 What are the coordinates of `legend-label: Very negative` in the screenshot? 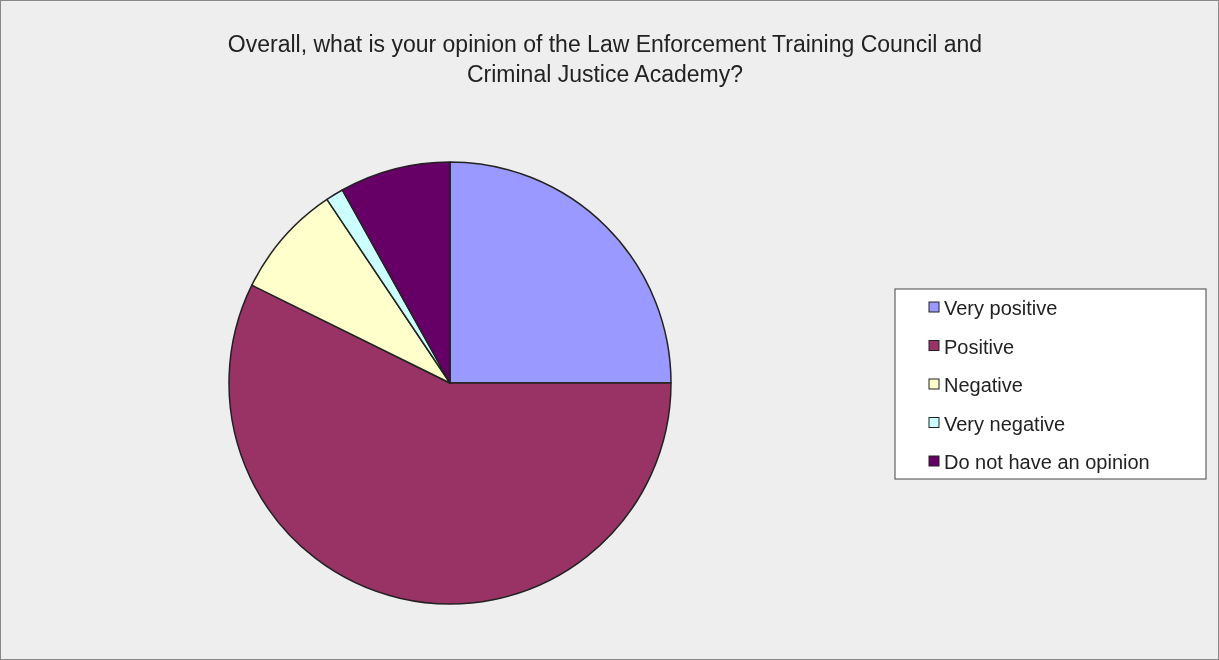 It's located at (1005, 423).